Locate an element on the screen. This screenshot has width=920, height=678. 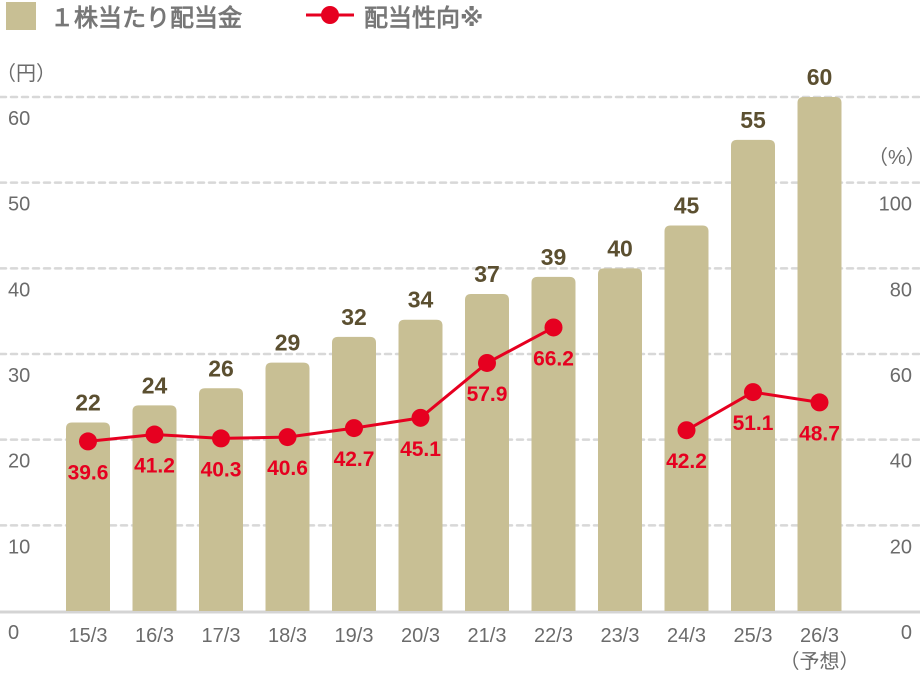
right-tick-label: 0 is located at coordinates (906, 633).